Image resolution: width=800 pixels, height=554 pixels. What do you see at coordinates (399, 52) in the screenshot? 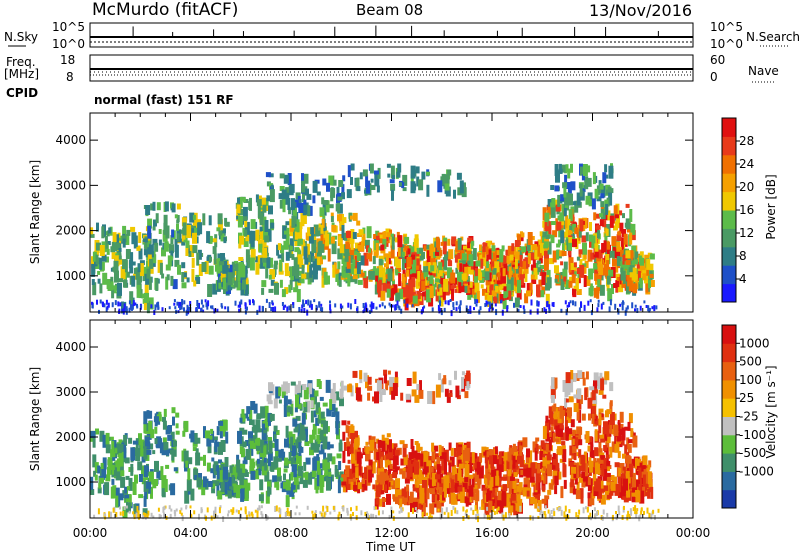
I see `status-panel` at bounding box center [399, 52].